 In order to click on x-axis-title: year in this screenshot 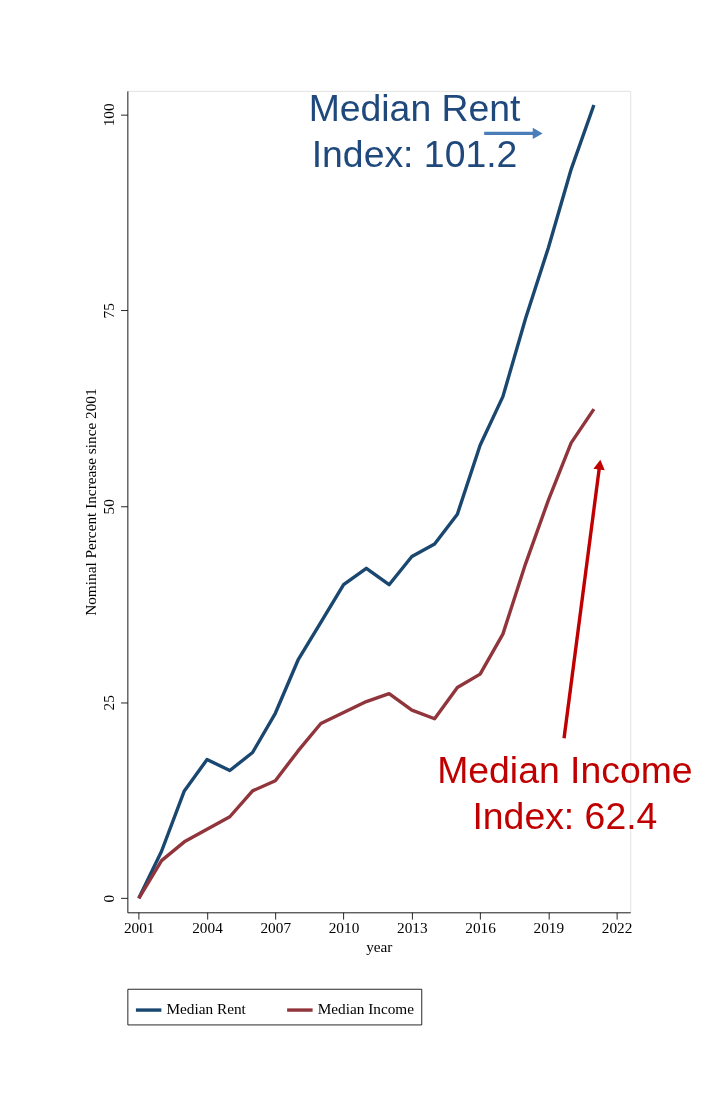, I will do `click(379, 946)`.